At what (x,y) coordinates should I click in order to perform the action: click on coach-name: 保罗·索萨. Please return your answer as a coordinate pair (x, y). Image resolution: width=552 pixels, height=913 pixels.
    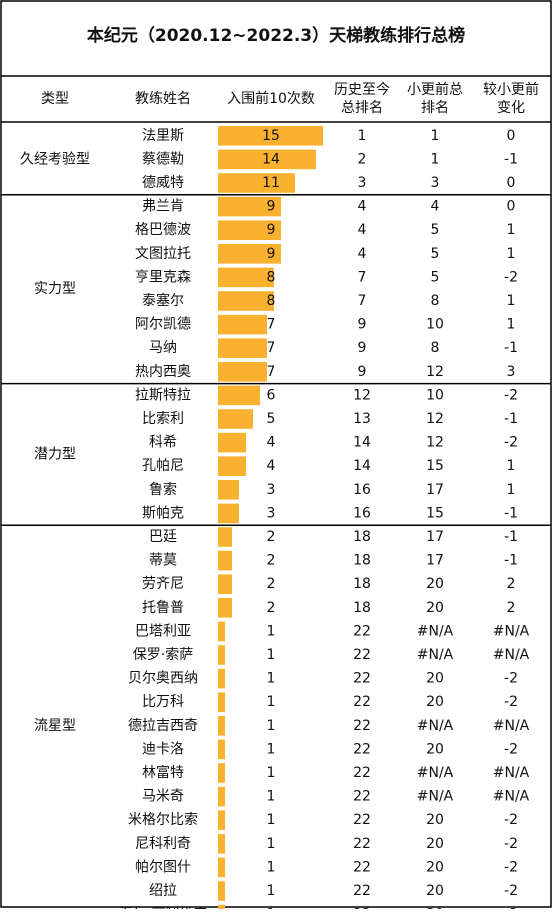
    Looking at the image, I should click on (163, 654).